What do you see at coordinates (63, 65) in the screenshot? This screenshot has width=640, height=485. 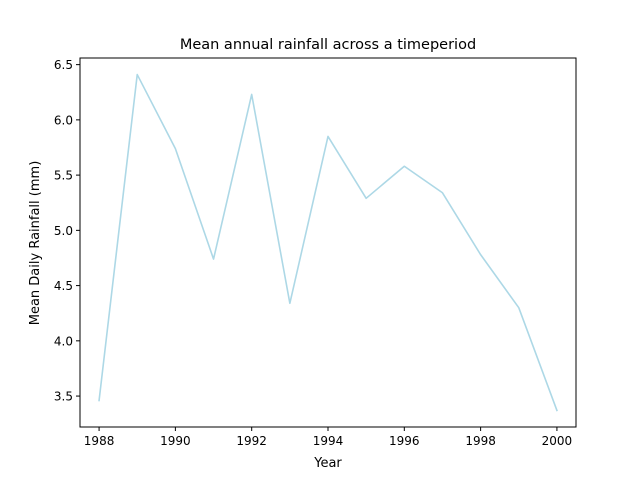 I see `y-tick-label: 6.5` at bounding box center [63, 65].